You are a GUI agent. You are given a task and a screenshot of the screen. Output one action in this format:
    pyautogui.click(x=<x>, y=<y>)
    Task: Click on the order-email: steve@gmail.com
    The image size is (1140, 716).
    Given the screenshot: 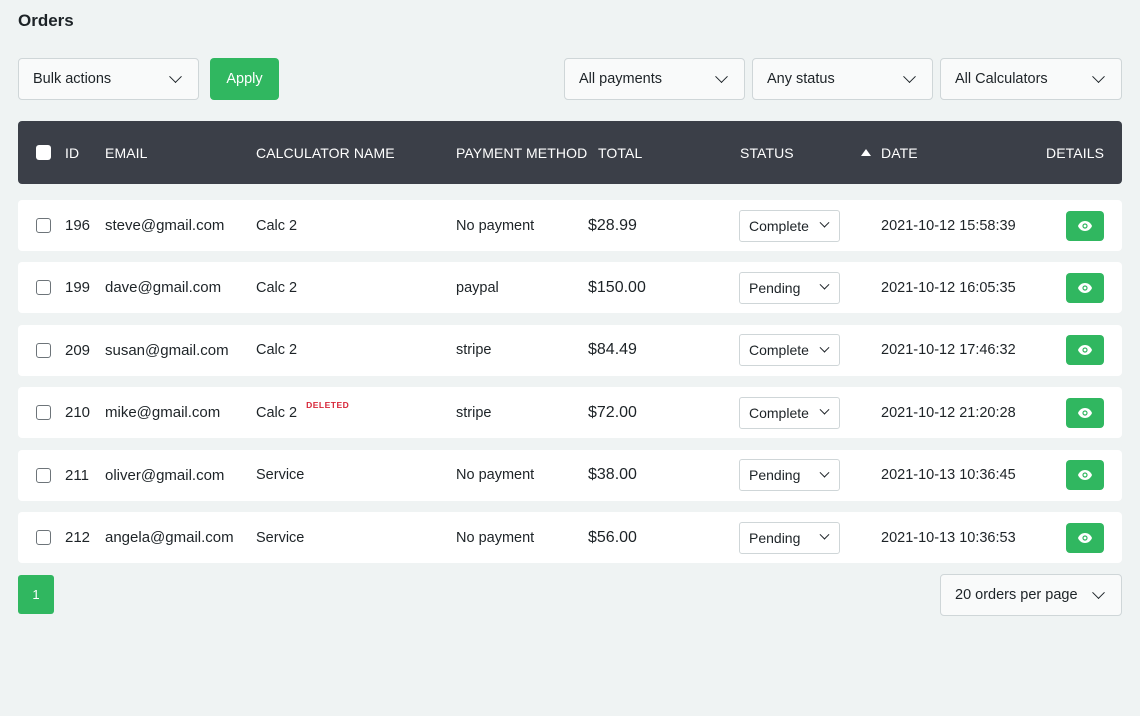 What is the action you would take?
    pyautogui.click(x=165, y=225)
    